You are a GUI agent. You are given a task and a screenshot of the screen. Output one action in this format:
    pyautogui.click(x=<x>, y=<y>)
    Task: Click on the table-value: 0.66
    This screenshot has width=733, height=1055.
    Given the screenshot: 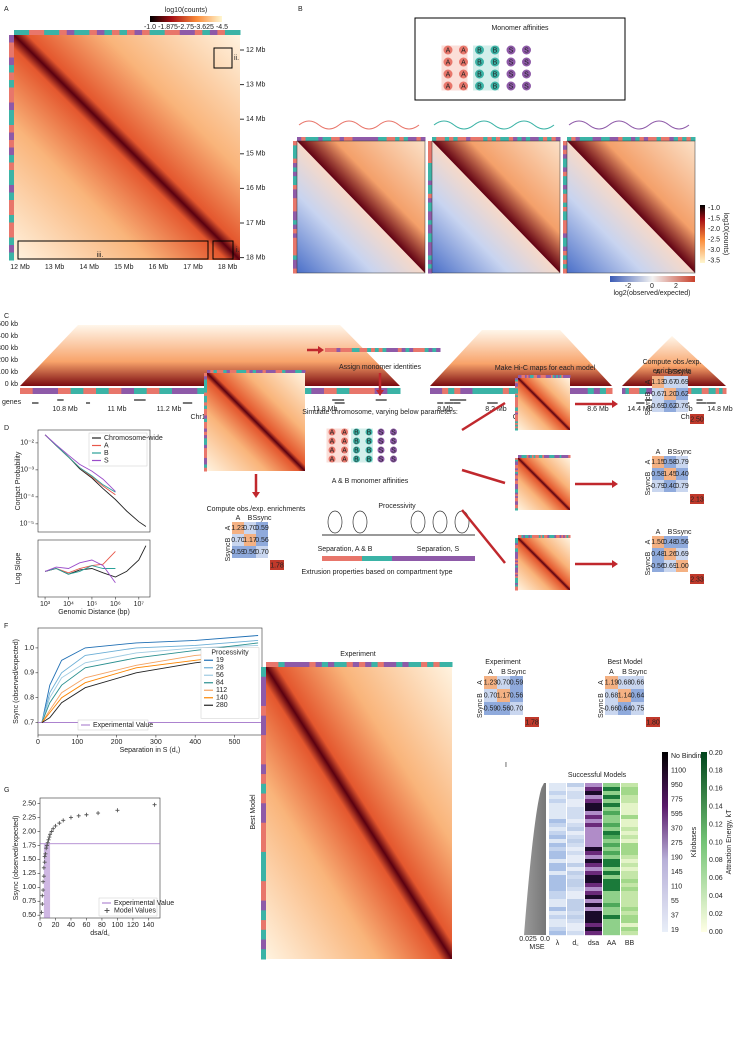 What is the action you would take?
    pyautogui.click(x=612, y=708)
    